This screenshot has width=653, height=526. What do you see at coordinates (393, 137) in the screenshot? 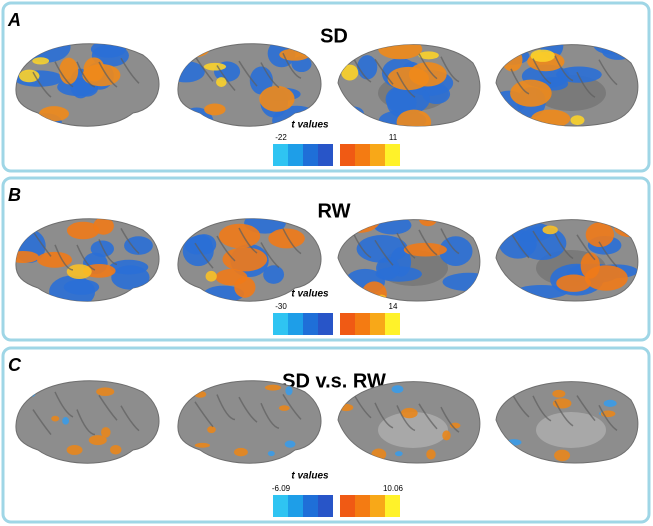
I see `colorbar-max: 11` at bounding box center [393, 137].